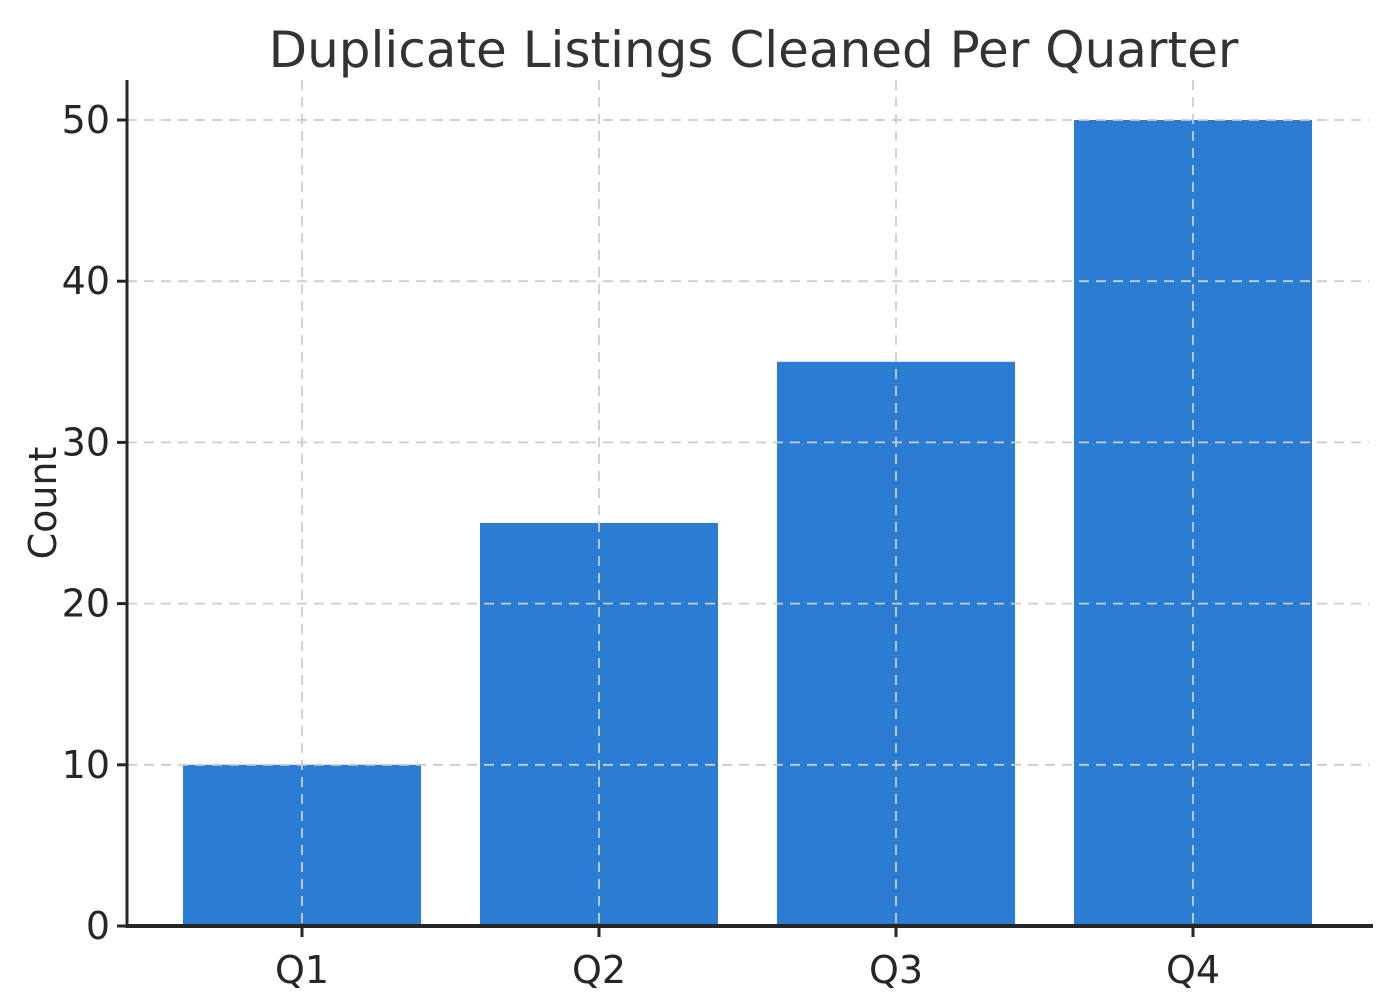 This screenshot has width=1400, height=1000. What do you see at coordinates (86, 604) in the screenshot?
I see `y-tick-label-20: 20` at bounding box center [86, 604].